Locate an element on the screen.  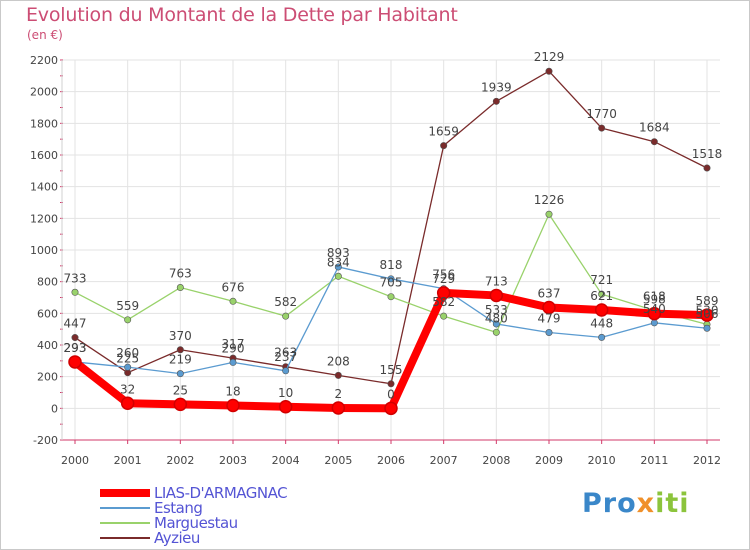
x-tick-label: 2006 is located at coordinates (391, 460).